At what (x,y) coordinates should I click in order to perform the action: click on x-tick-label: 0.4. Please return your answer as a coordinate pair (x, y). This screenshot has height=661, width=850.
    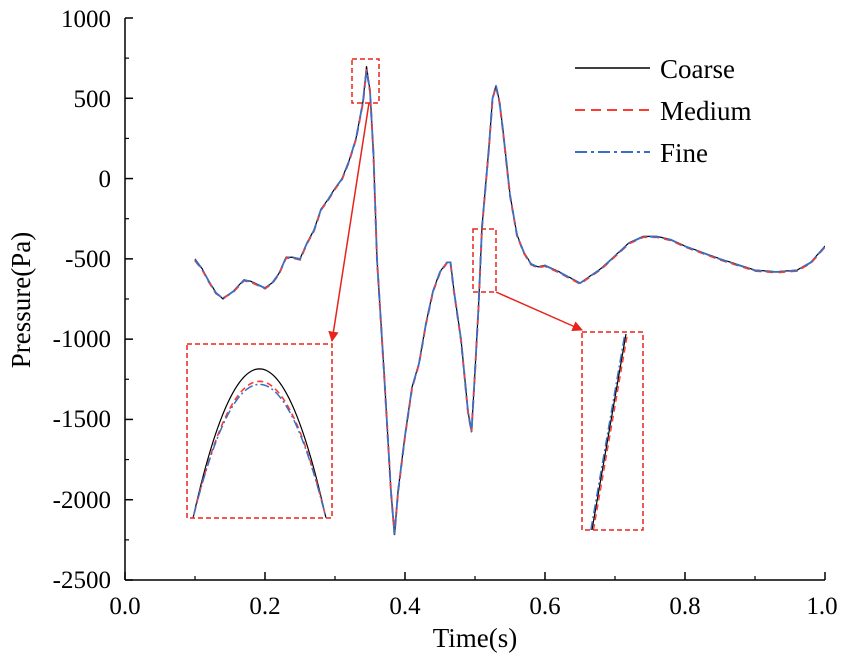
    Looking at the image, I should click on (405, 606).